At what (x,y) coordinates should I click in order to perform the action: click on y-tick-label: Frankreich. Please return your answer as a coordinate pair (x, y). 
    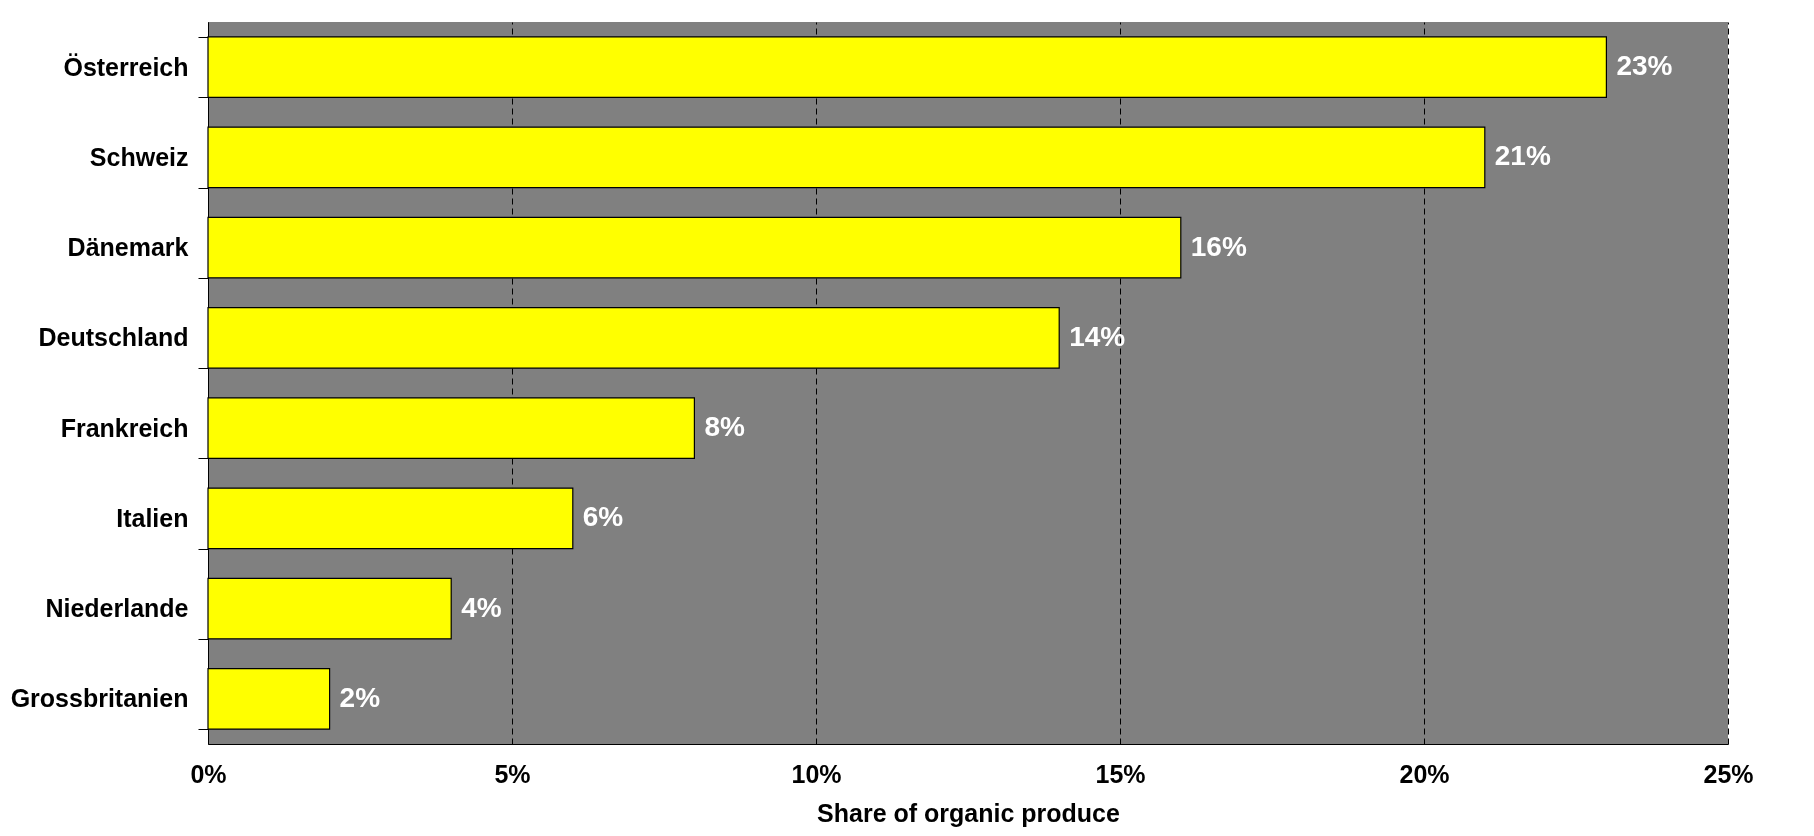
    Looking at the image, I should click on (124, 427).